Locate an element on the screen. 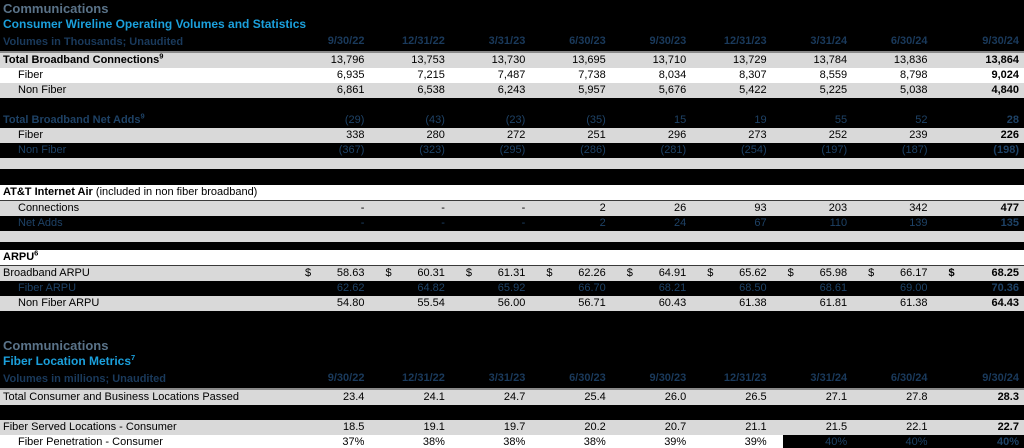 The width and height of the screenshot is (1024, 448). cell-value: 22.1 is located at coordinates (917, 427).